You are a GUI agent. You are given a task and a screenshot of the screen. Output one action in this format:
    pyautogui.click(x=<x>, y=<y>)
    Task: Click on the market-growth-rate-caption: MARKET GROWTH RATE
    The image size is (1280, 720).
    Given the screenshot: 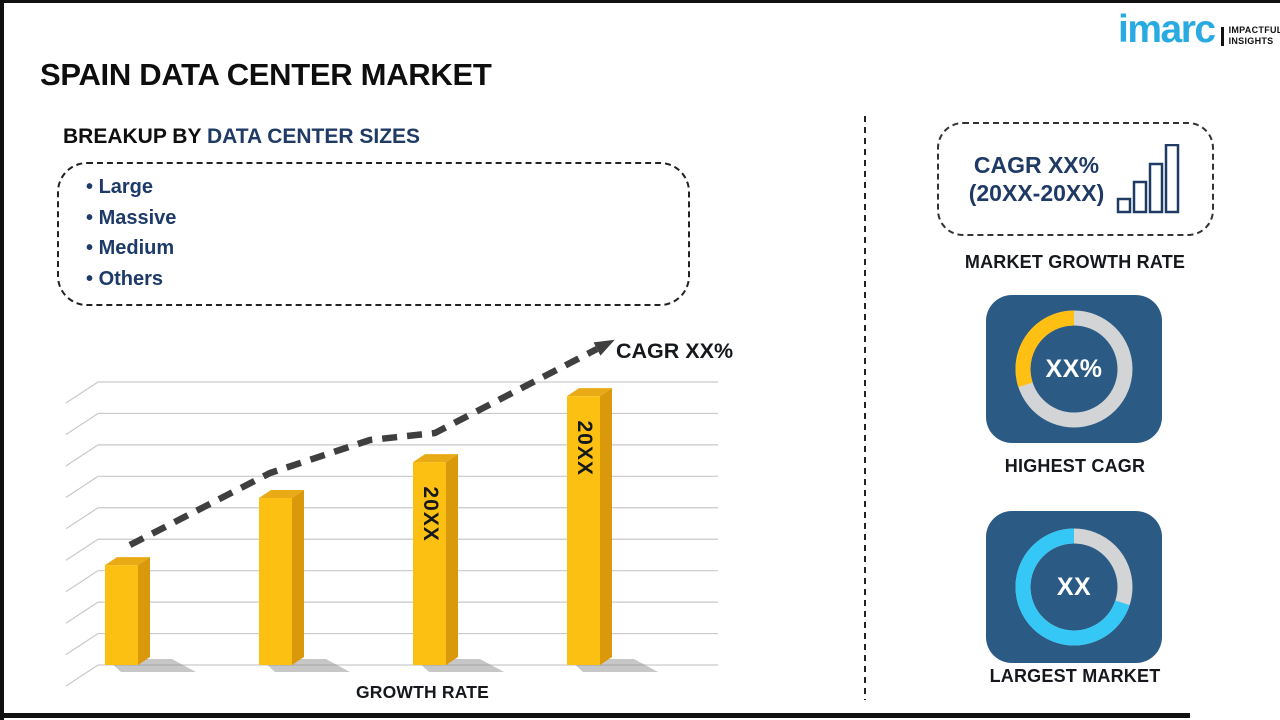 What is the action you would take?
    pyautogui.click(x=1075, y=262)
    